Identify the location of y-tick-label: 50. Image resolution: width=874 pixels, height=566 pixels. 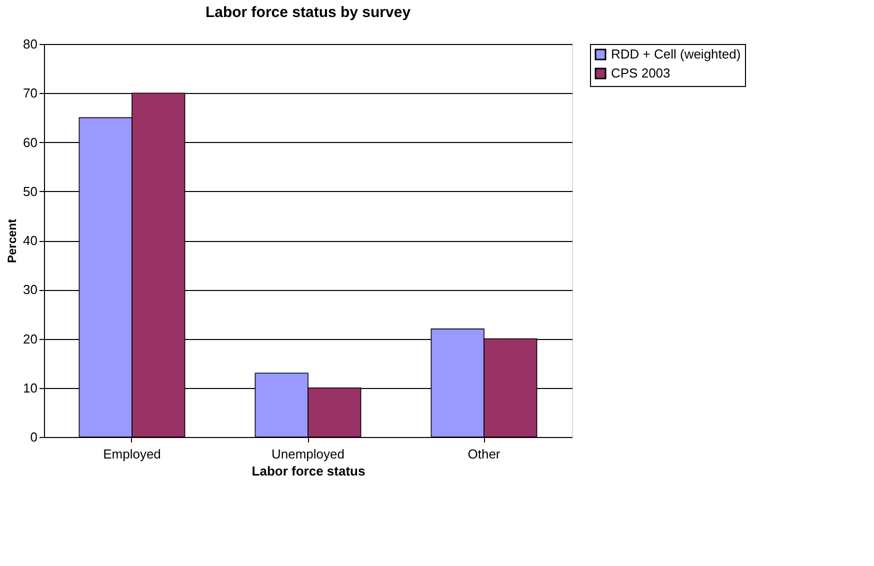
(30, 191).